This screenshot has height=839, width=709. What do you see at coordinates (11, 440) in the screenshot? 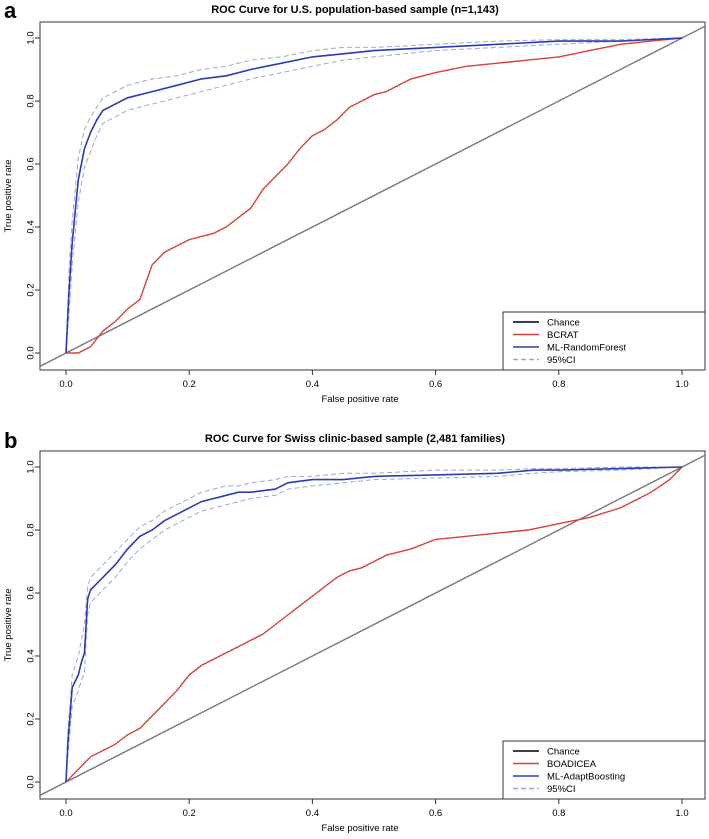
I see `panel-label-b: b` at bounding box center [11, 440].